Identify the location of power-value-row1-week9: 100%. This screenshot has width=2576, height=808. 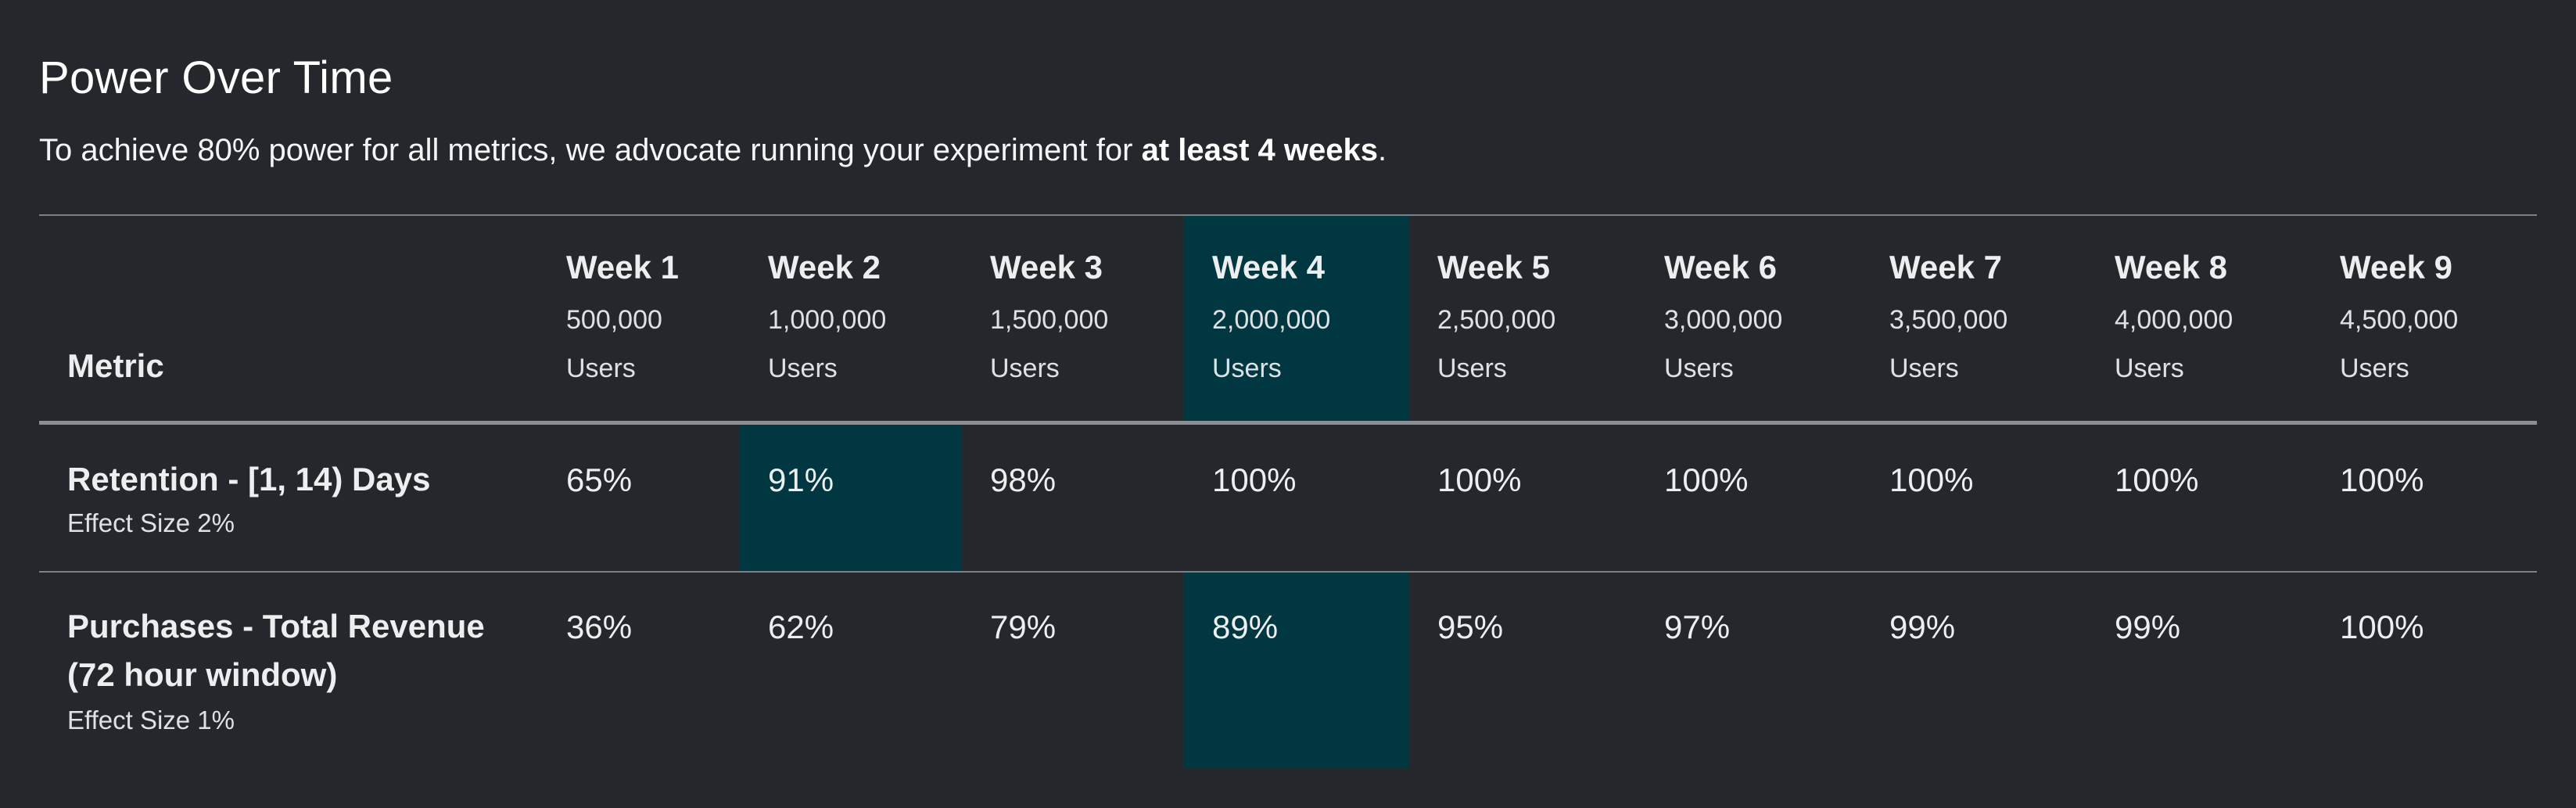
(2382, 479).